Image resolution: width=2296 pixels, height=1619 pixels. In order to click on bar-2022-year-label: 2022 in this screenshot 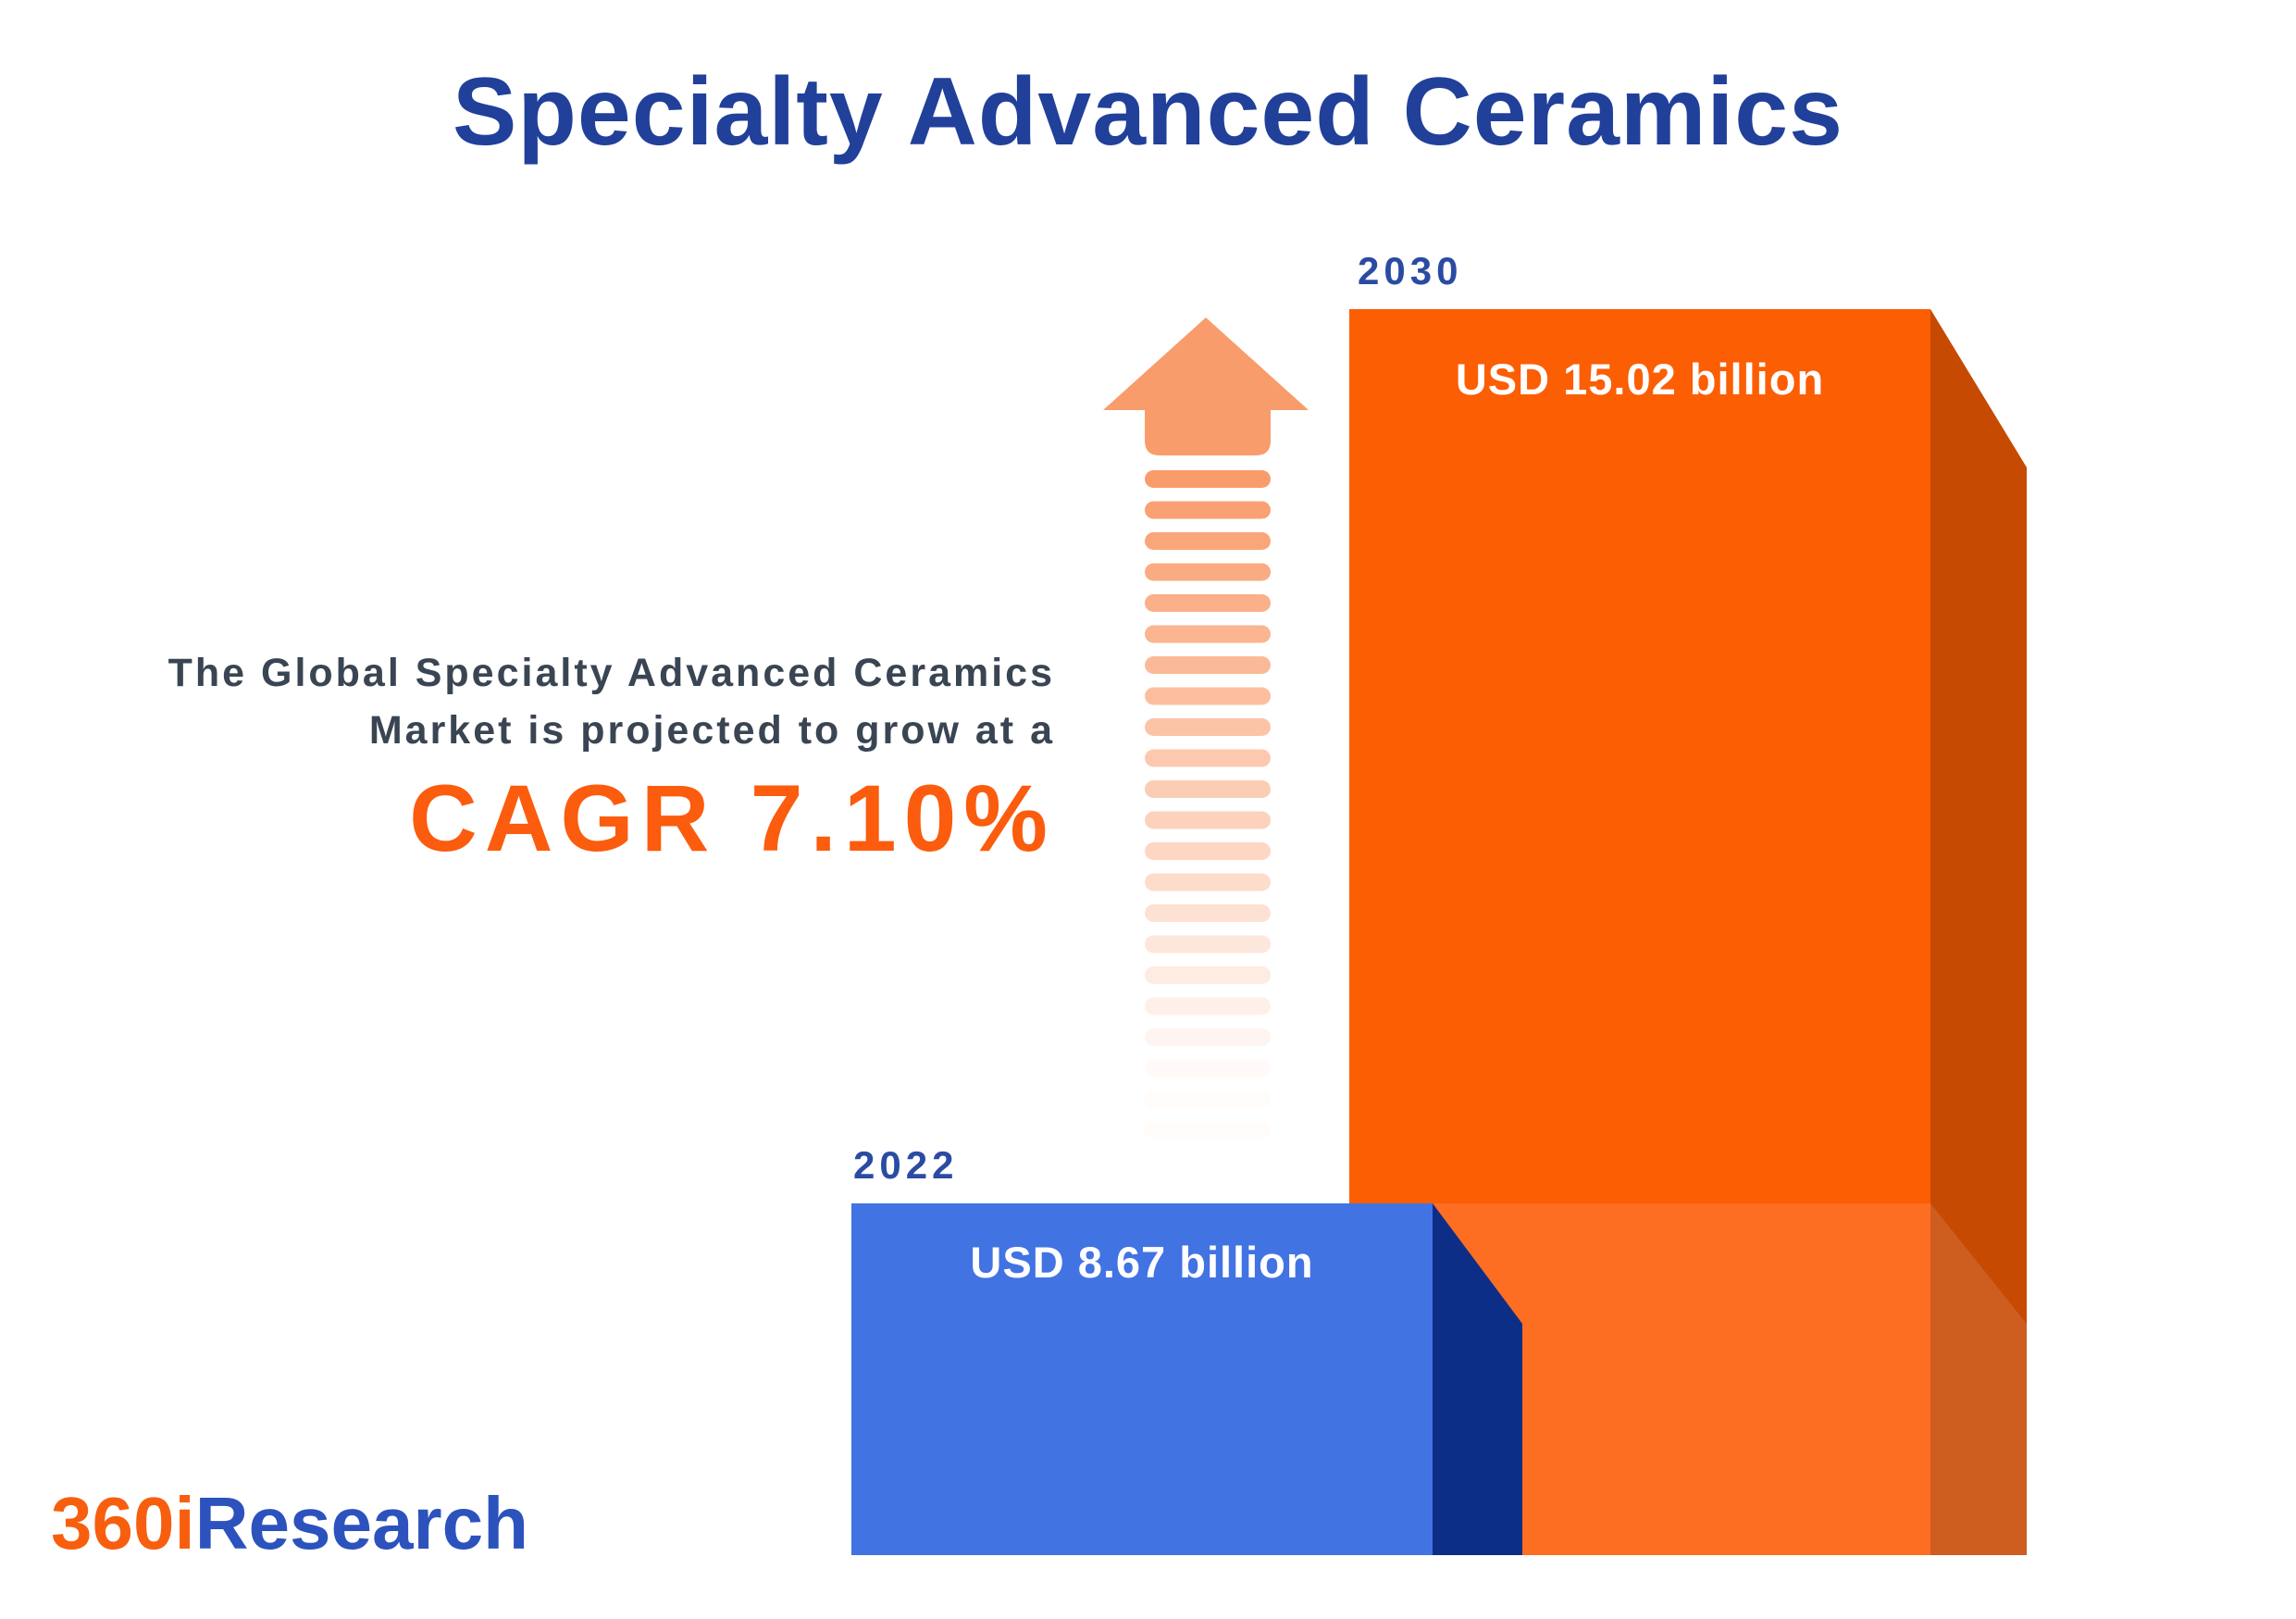, I will do `click(906, 1165)`.